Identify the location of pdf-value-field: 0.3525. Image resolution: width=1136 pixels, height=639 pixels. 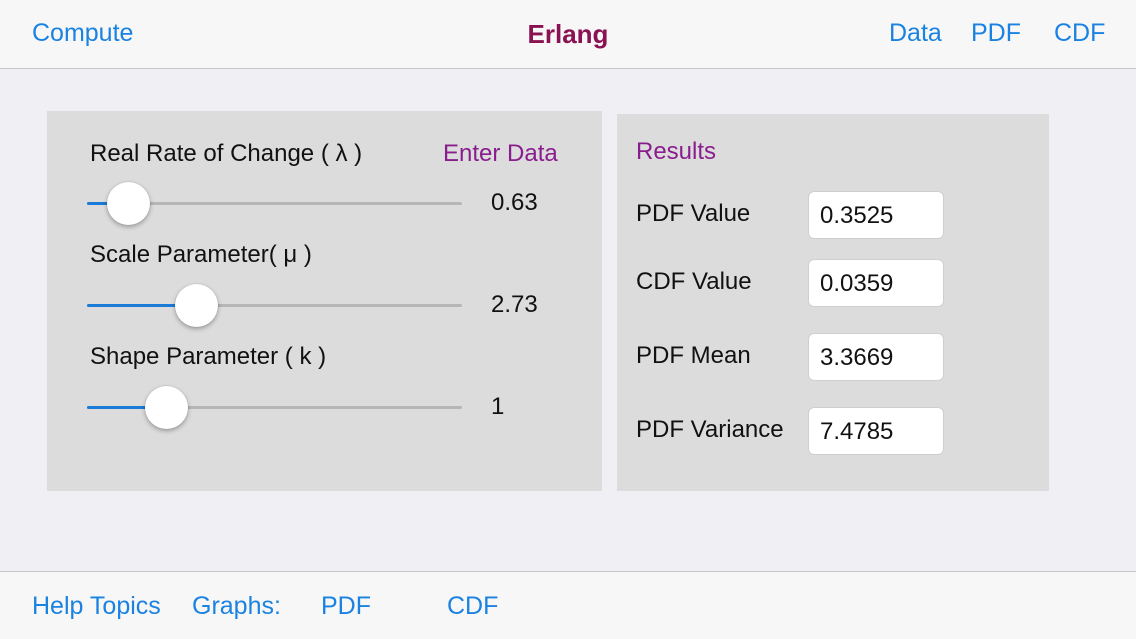
(876, 215).